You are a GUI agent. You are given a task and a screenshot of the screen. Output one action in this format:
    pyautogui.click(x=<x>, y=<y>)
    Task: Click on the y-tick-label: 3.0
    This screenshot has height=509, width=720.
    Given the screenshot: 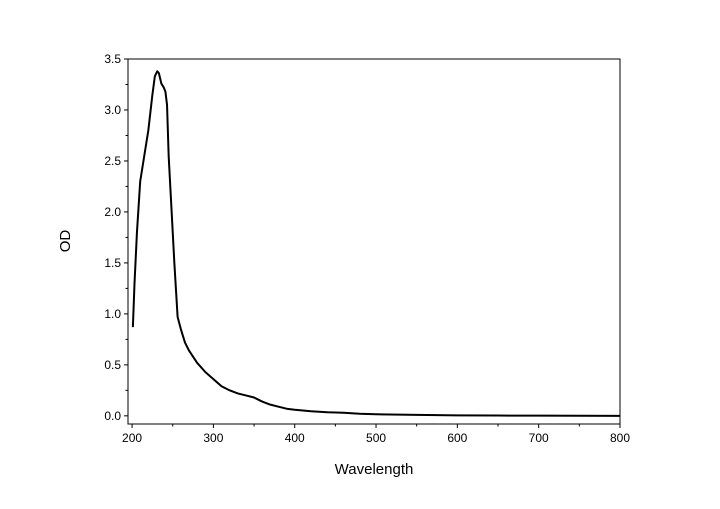 What is the action you would take?
    pyautogui.click(x=112, y=110)
    